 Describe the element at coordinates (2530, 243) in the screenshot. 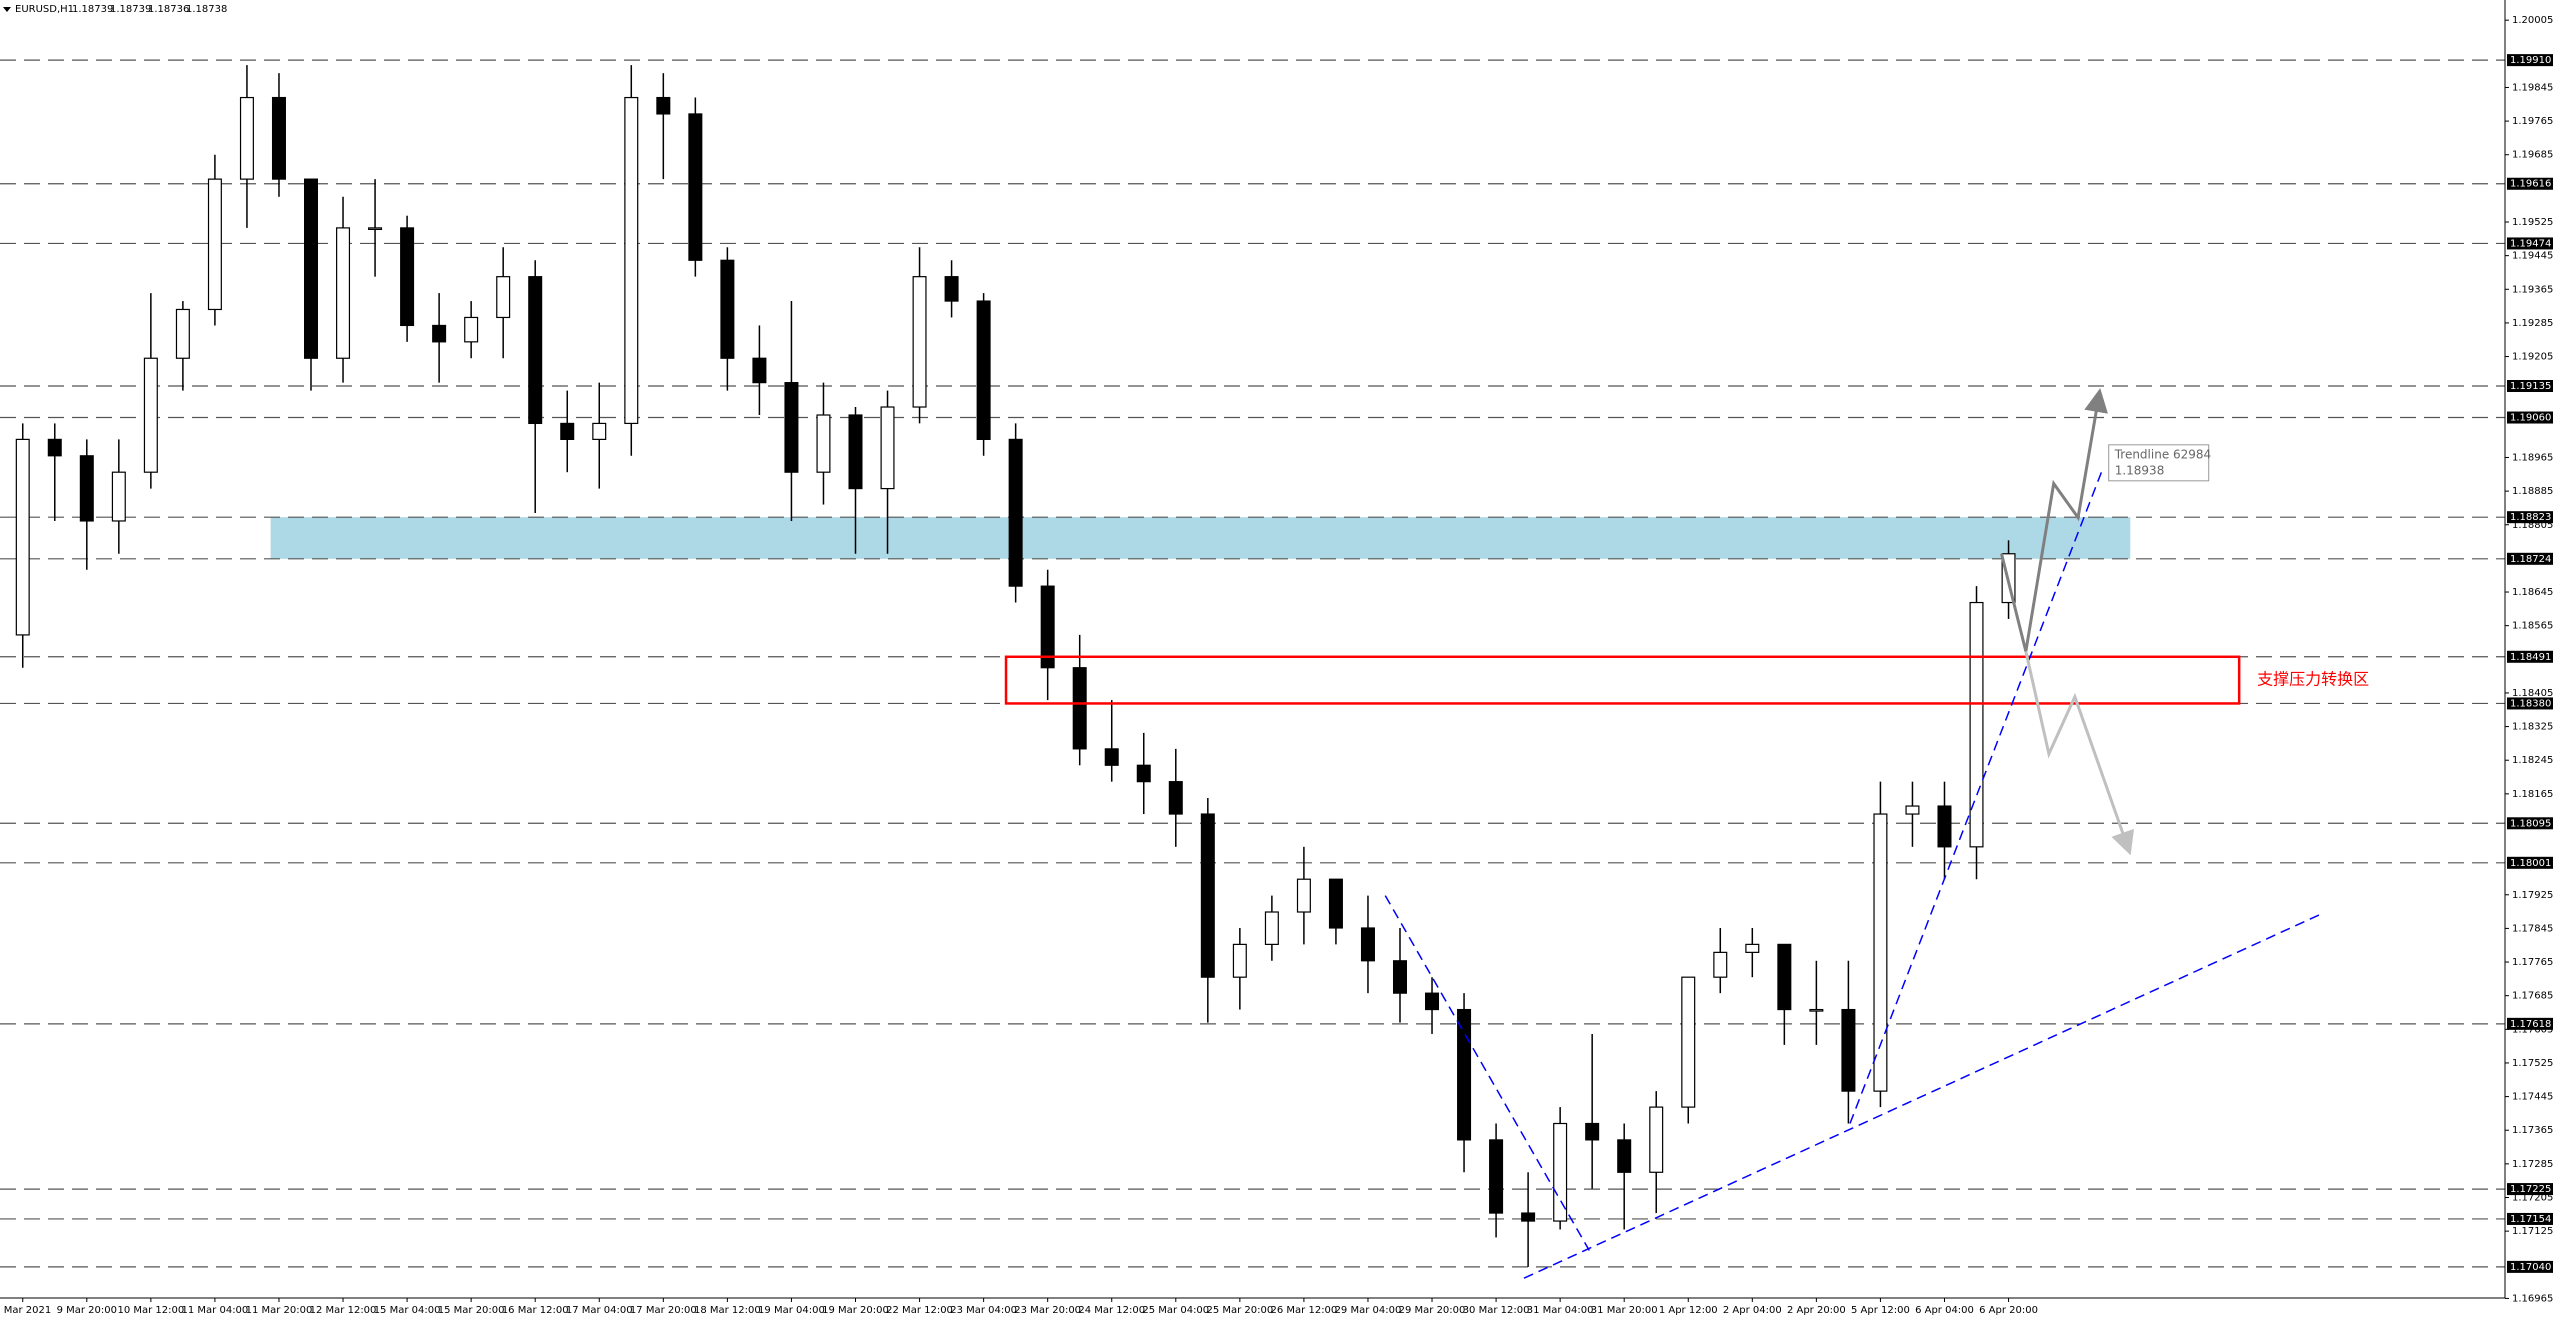

I see `level-label: 1.19474` at that location.